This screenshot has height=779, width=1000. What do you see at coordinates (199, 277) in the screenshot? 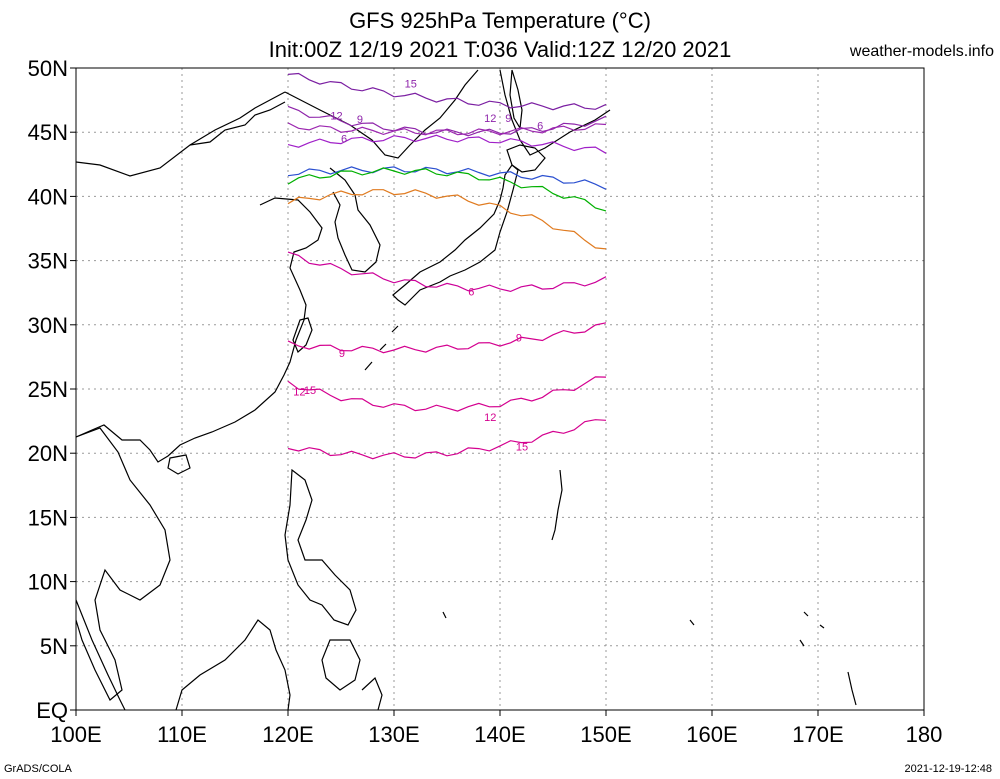
I see `coastline-east-asia` at bounding box center [199, 277].